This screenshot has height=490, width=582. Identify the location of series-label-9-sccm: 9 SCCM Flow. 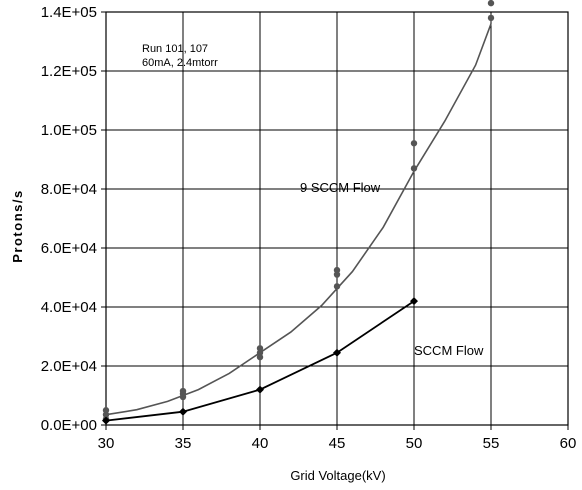
(340, 187).